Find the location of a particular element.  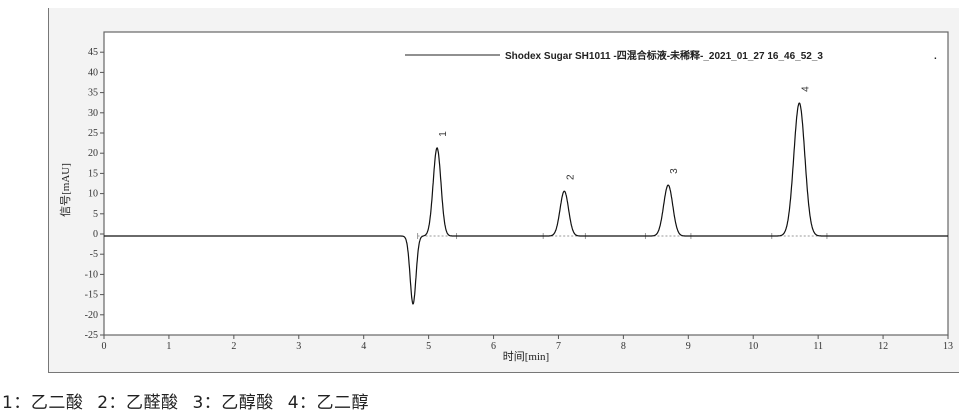

x-tick-label: 1 is located at coordinates (168, 346).